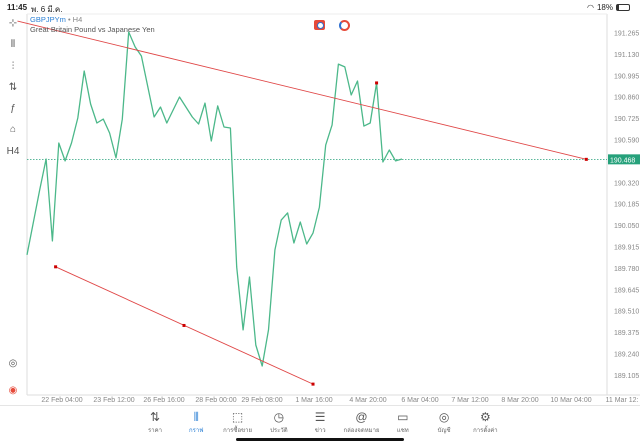 This screenshot has width=640, height=447. What do you see at coordinates (626, 141) in the screenshot?
I see `y-tick-label: 190.590` at bounding box center [626, 141].